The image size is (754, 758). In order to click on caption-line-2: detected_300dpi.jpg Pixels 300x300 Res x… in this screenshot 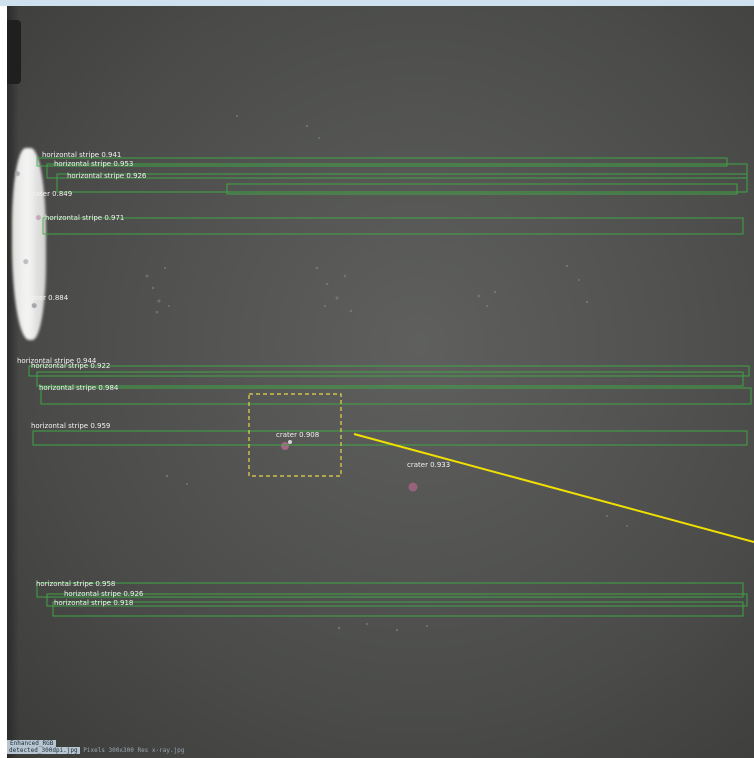, I will do `click(147, 750)`.